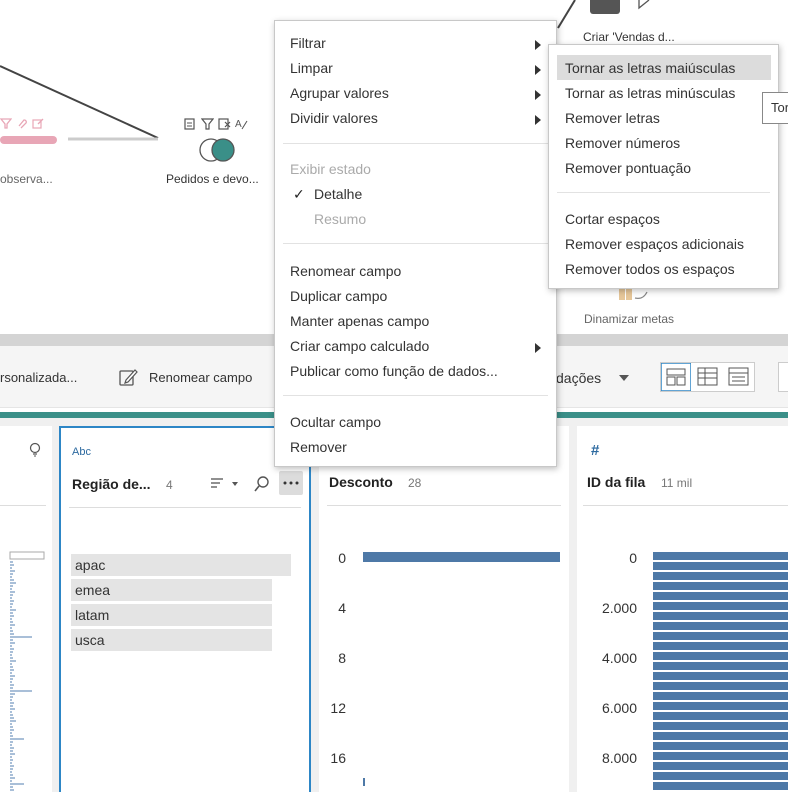 The image size is (788, 792). I want to click on submenu-item-remove-punctuation: Remover pontuação, so click(628, 168).